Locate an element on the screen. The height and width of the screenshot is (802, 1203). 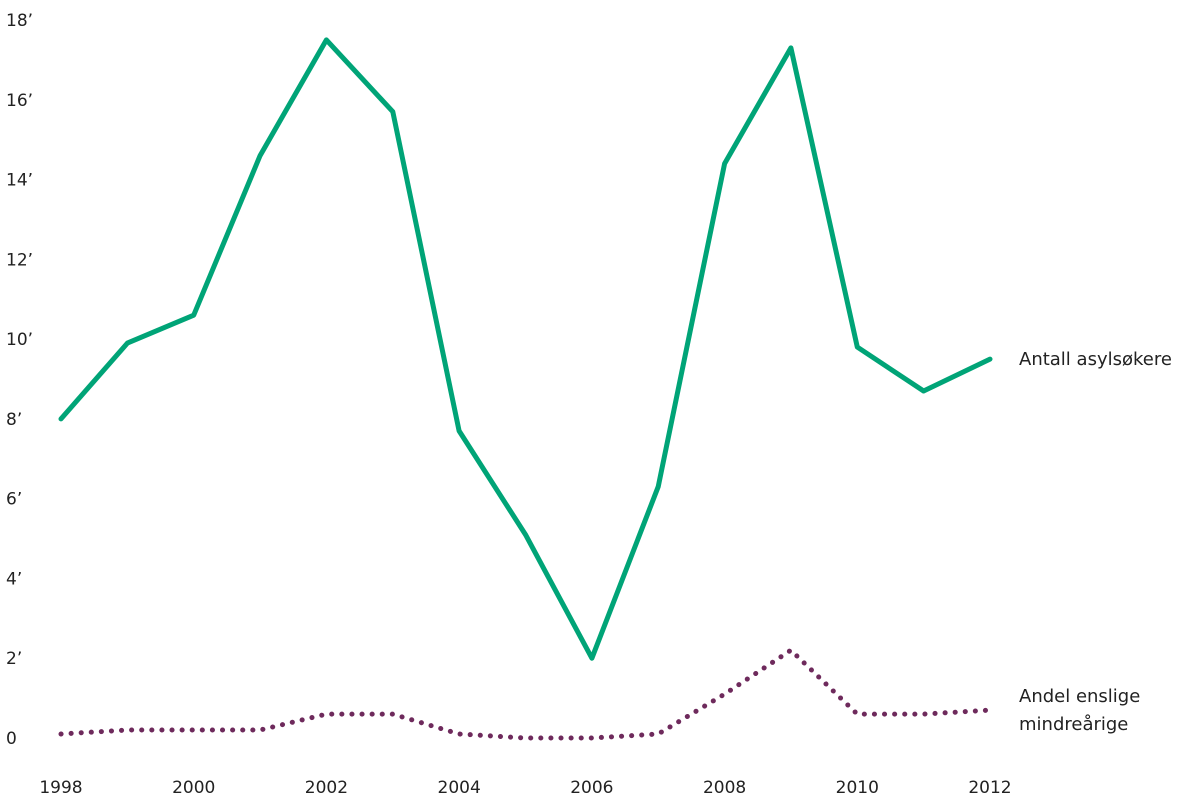
y-tick-label: 0 is located at coordinates (11, 739).